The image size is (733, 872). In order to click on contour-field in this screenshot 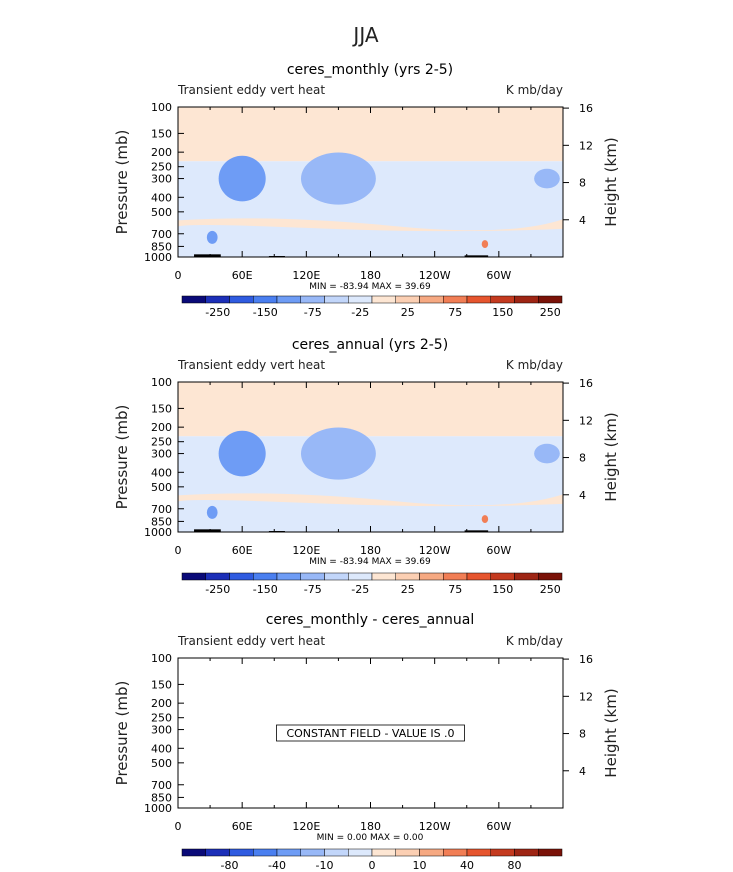, I will do `click(370, 182)`.